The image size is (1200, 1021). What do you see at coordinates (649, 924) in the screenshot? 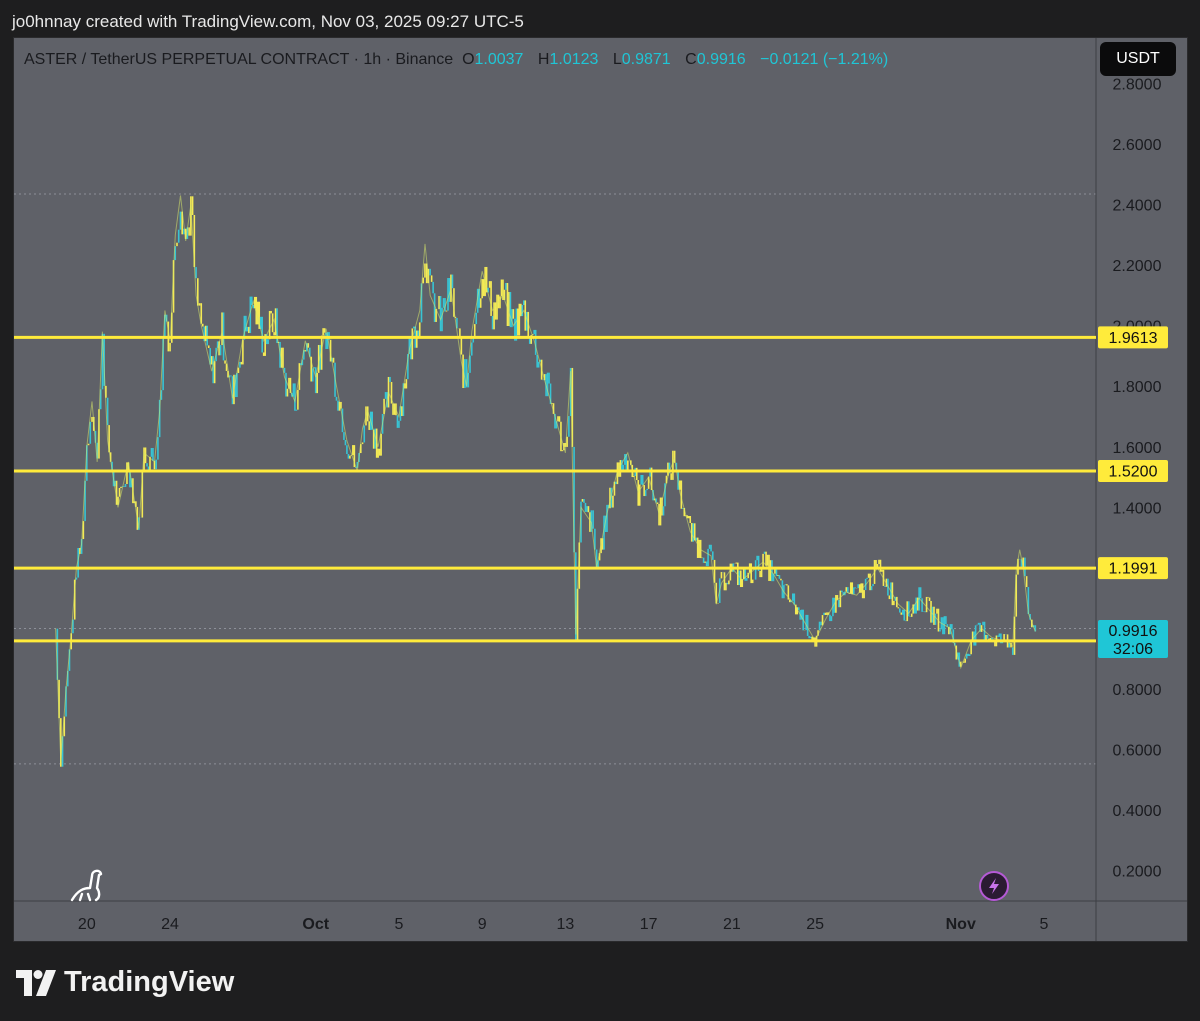
I see `time-axis-tick: 17` at bounding box center [649, 924].